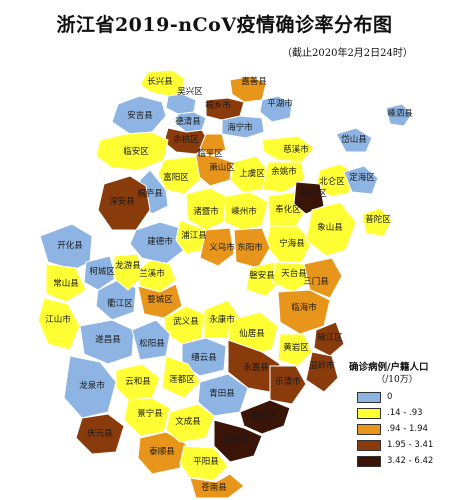 This screenshot has width=449, height=500. Describe the element at coordinates (222, 393) in the screenshot. I see `region-label: 青田县` at that location.